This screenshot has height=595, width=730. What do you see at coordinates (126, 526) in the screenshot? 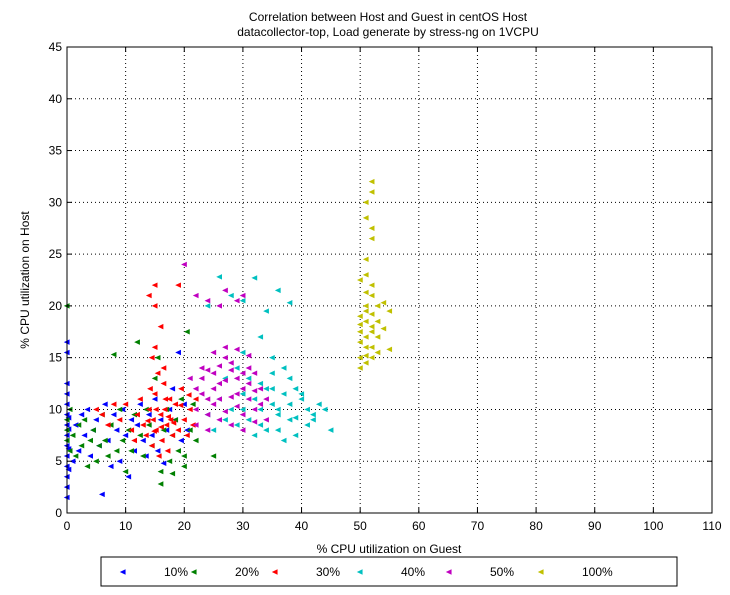
I see `x-tick-label: 10` at bounding box center [126, 526].